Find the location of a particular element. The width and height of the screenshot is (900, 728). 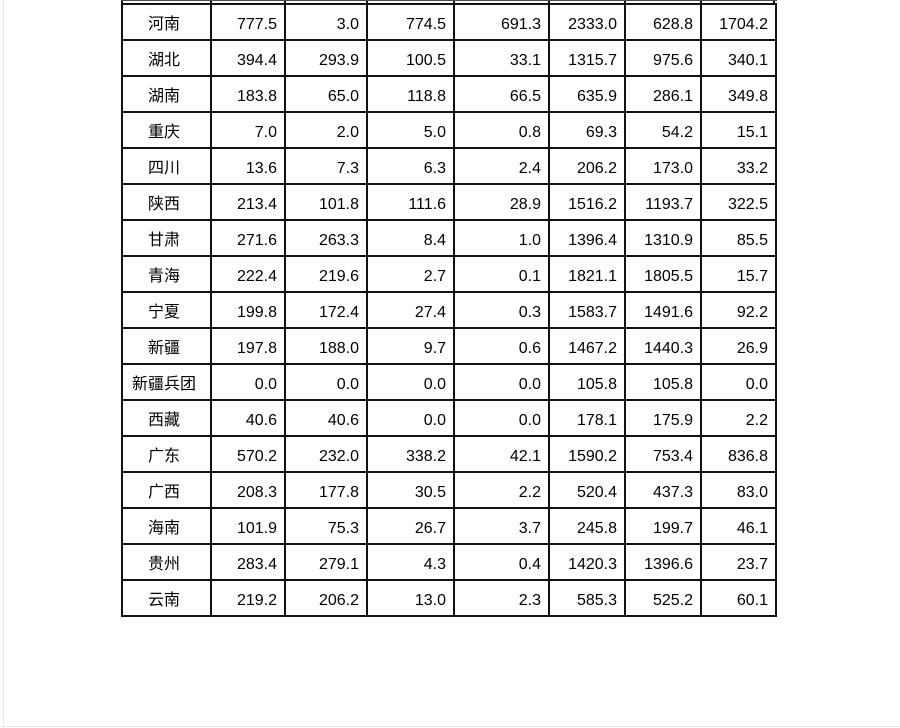

value-cell: 1310.9 is located at coordinates (663, 238).